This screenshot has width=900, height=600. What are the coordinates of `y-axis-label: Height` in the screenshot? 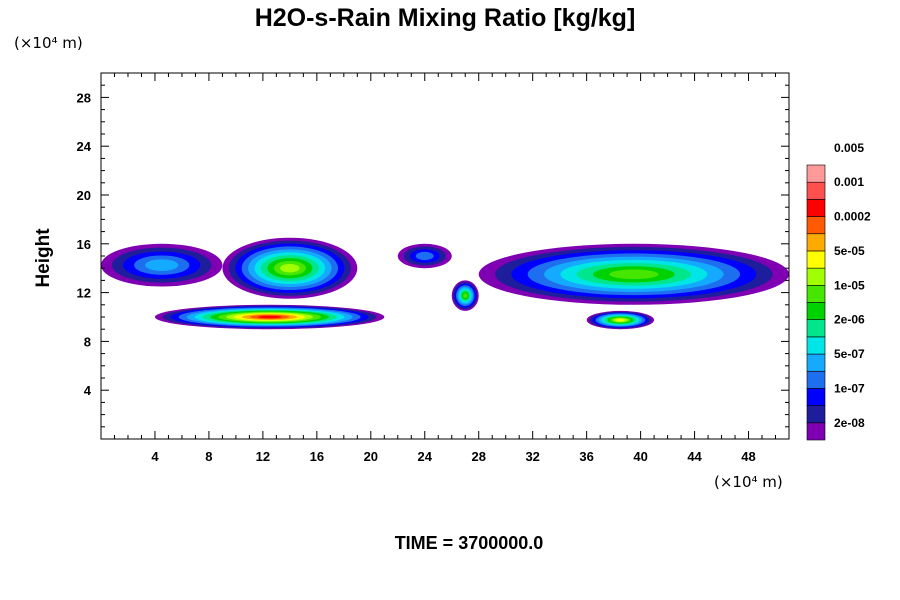 It's located at (43, 258).